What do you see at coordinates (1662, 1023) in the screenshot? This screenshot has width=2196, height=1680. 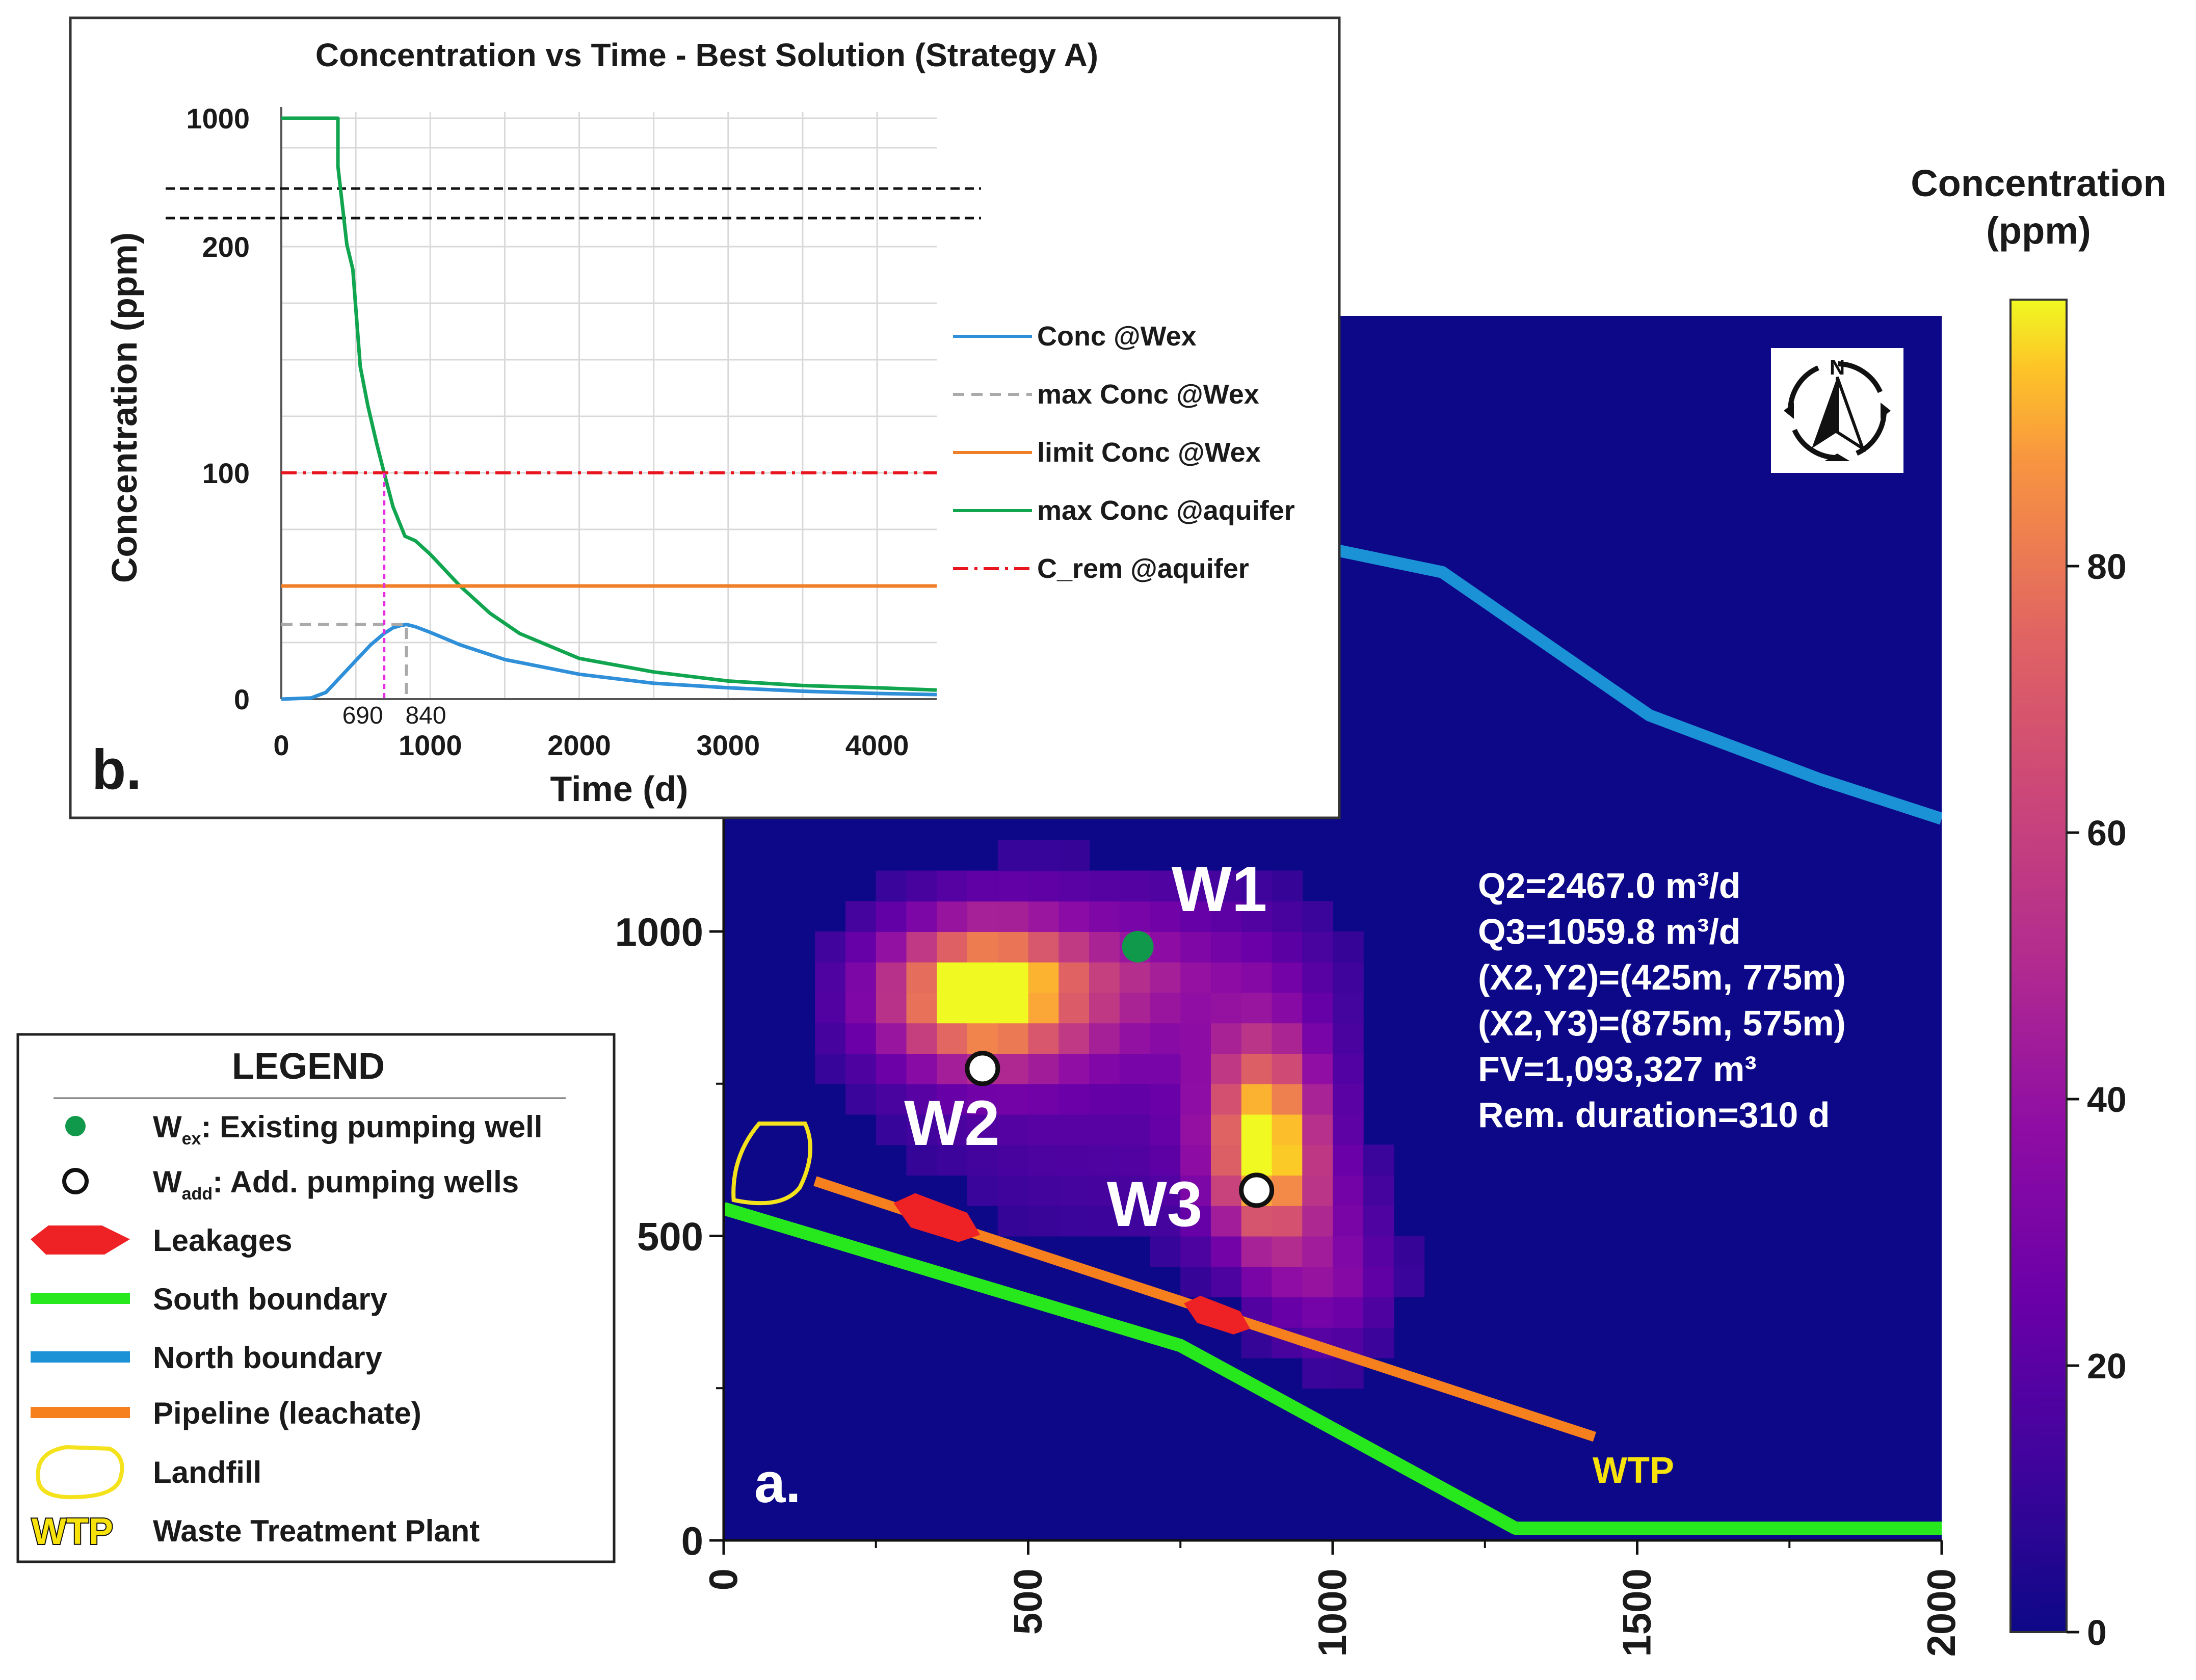 I see `annotation-x2y3: (X2,Y3)=(875m, 575m)` at bounding box center [1662, 1023].